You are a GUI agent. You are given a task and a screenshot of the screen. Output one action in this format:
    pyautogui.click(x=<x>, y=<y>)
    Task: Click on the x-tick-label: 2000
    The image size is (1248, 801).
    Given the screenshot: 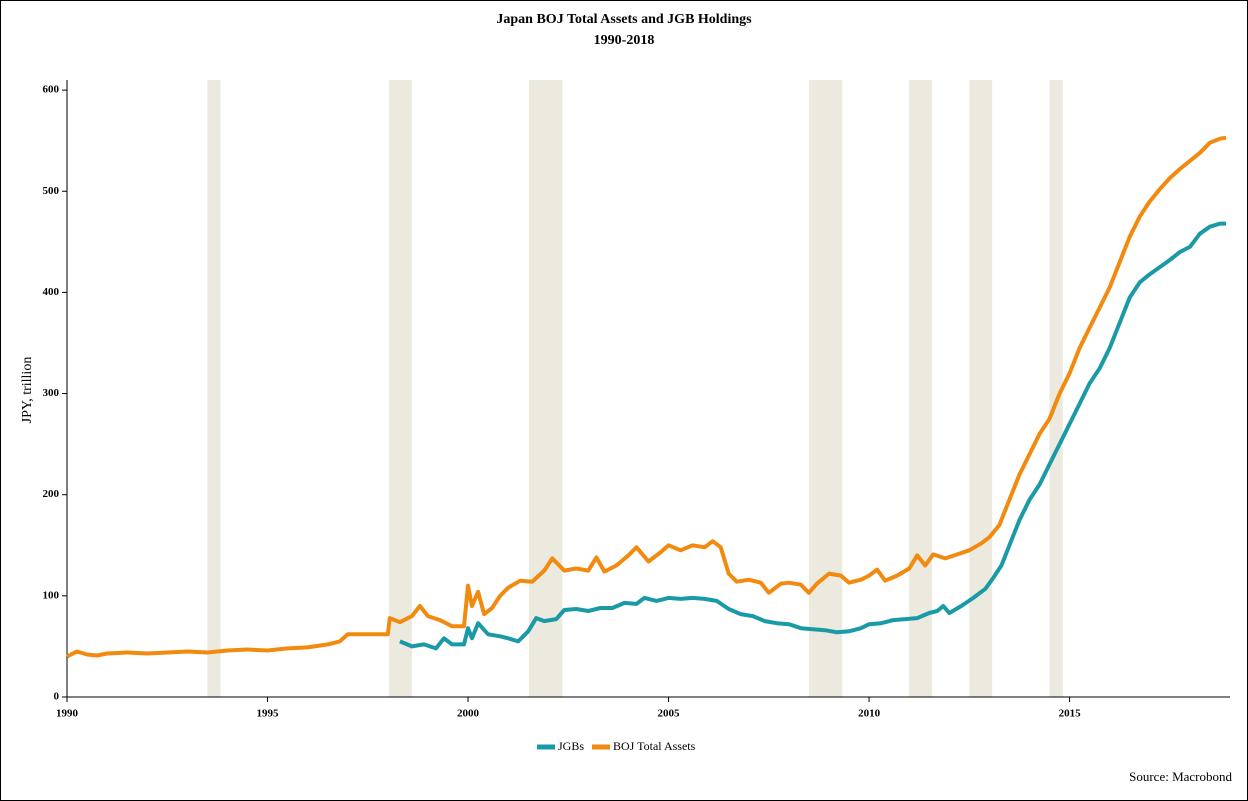 What is the action you would take?
    pyautogui.click(x=468, y=714)
    